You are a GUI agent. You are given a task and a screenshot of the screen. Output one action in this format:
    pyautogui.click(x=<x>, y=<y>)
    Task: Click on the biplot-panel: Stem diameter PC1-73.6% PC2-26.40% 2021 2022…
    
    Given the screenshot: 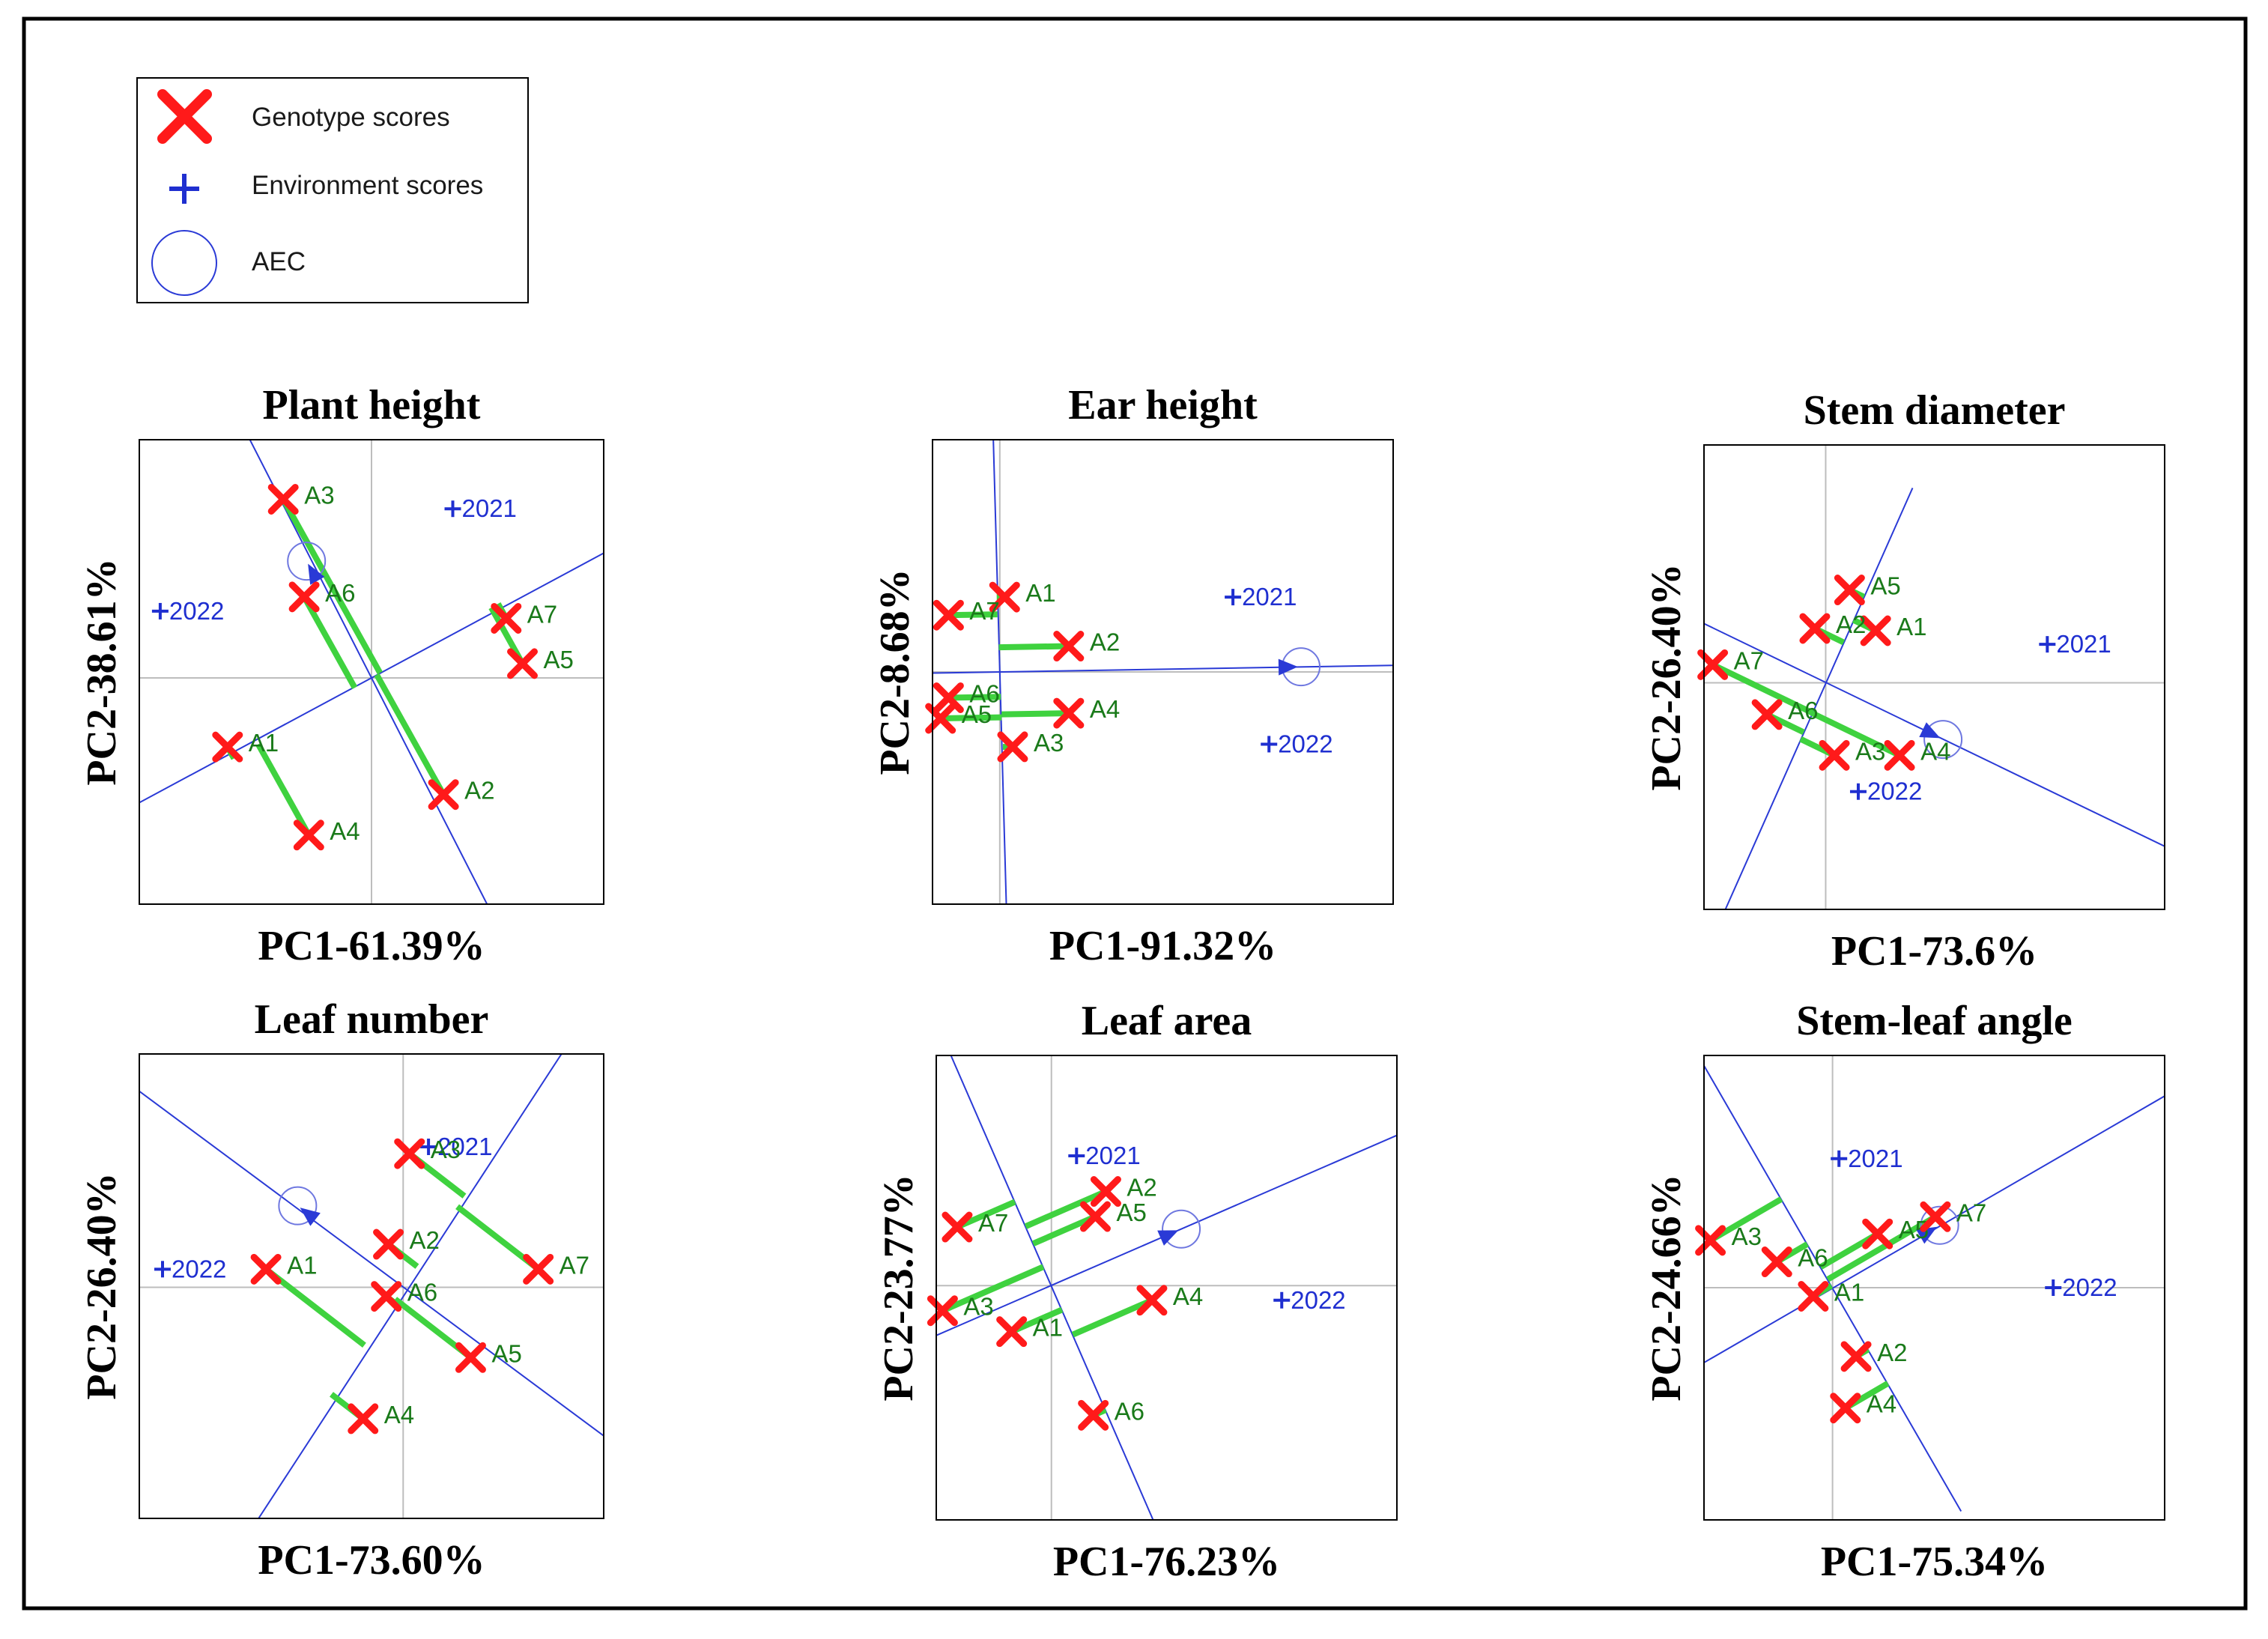 What is the action you would take?
    pyautogui.click(x=1904, y=681)
    